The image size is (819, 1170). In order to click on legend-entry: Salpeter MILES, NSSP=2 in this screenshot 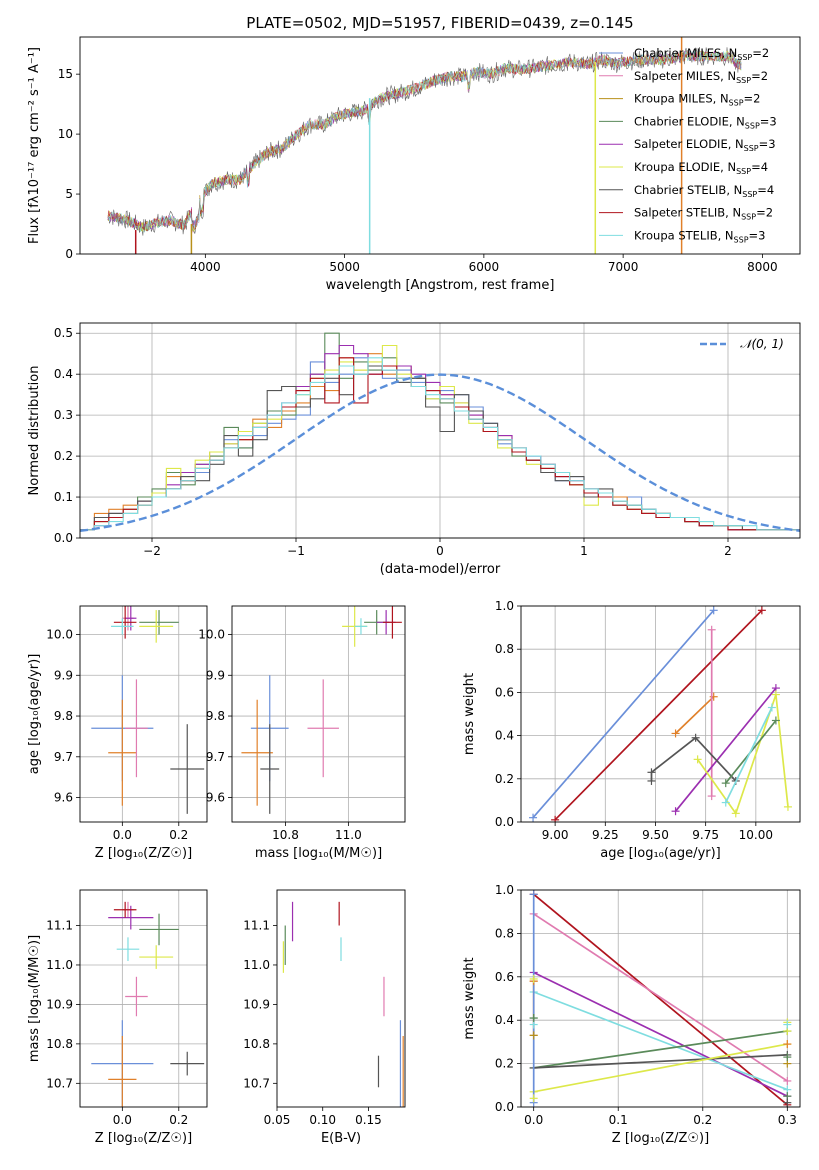, I will do `click(701, 77)`.